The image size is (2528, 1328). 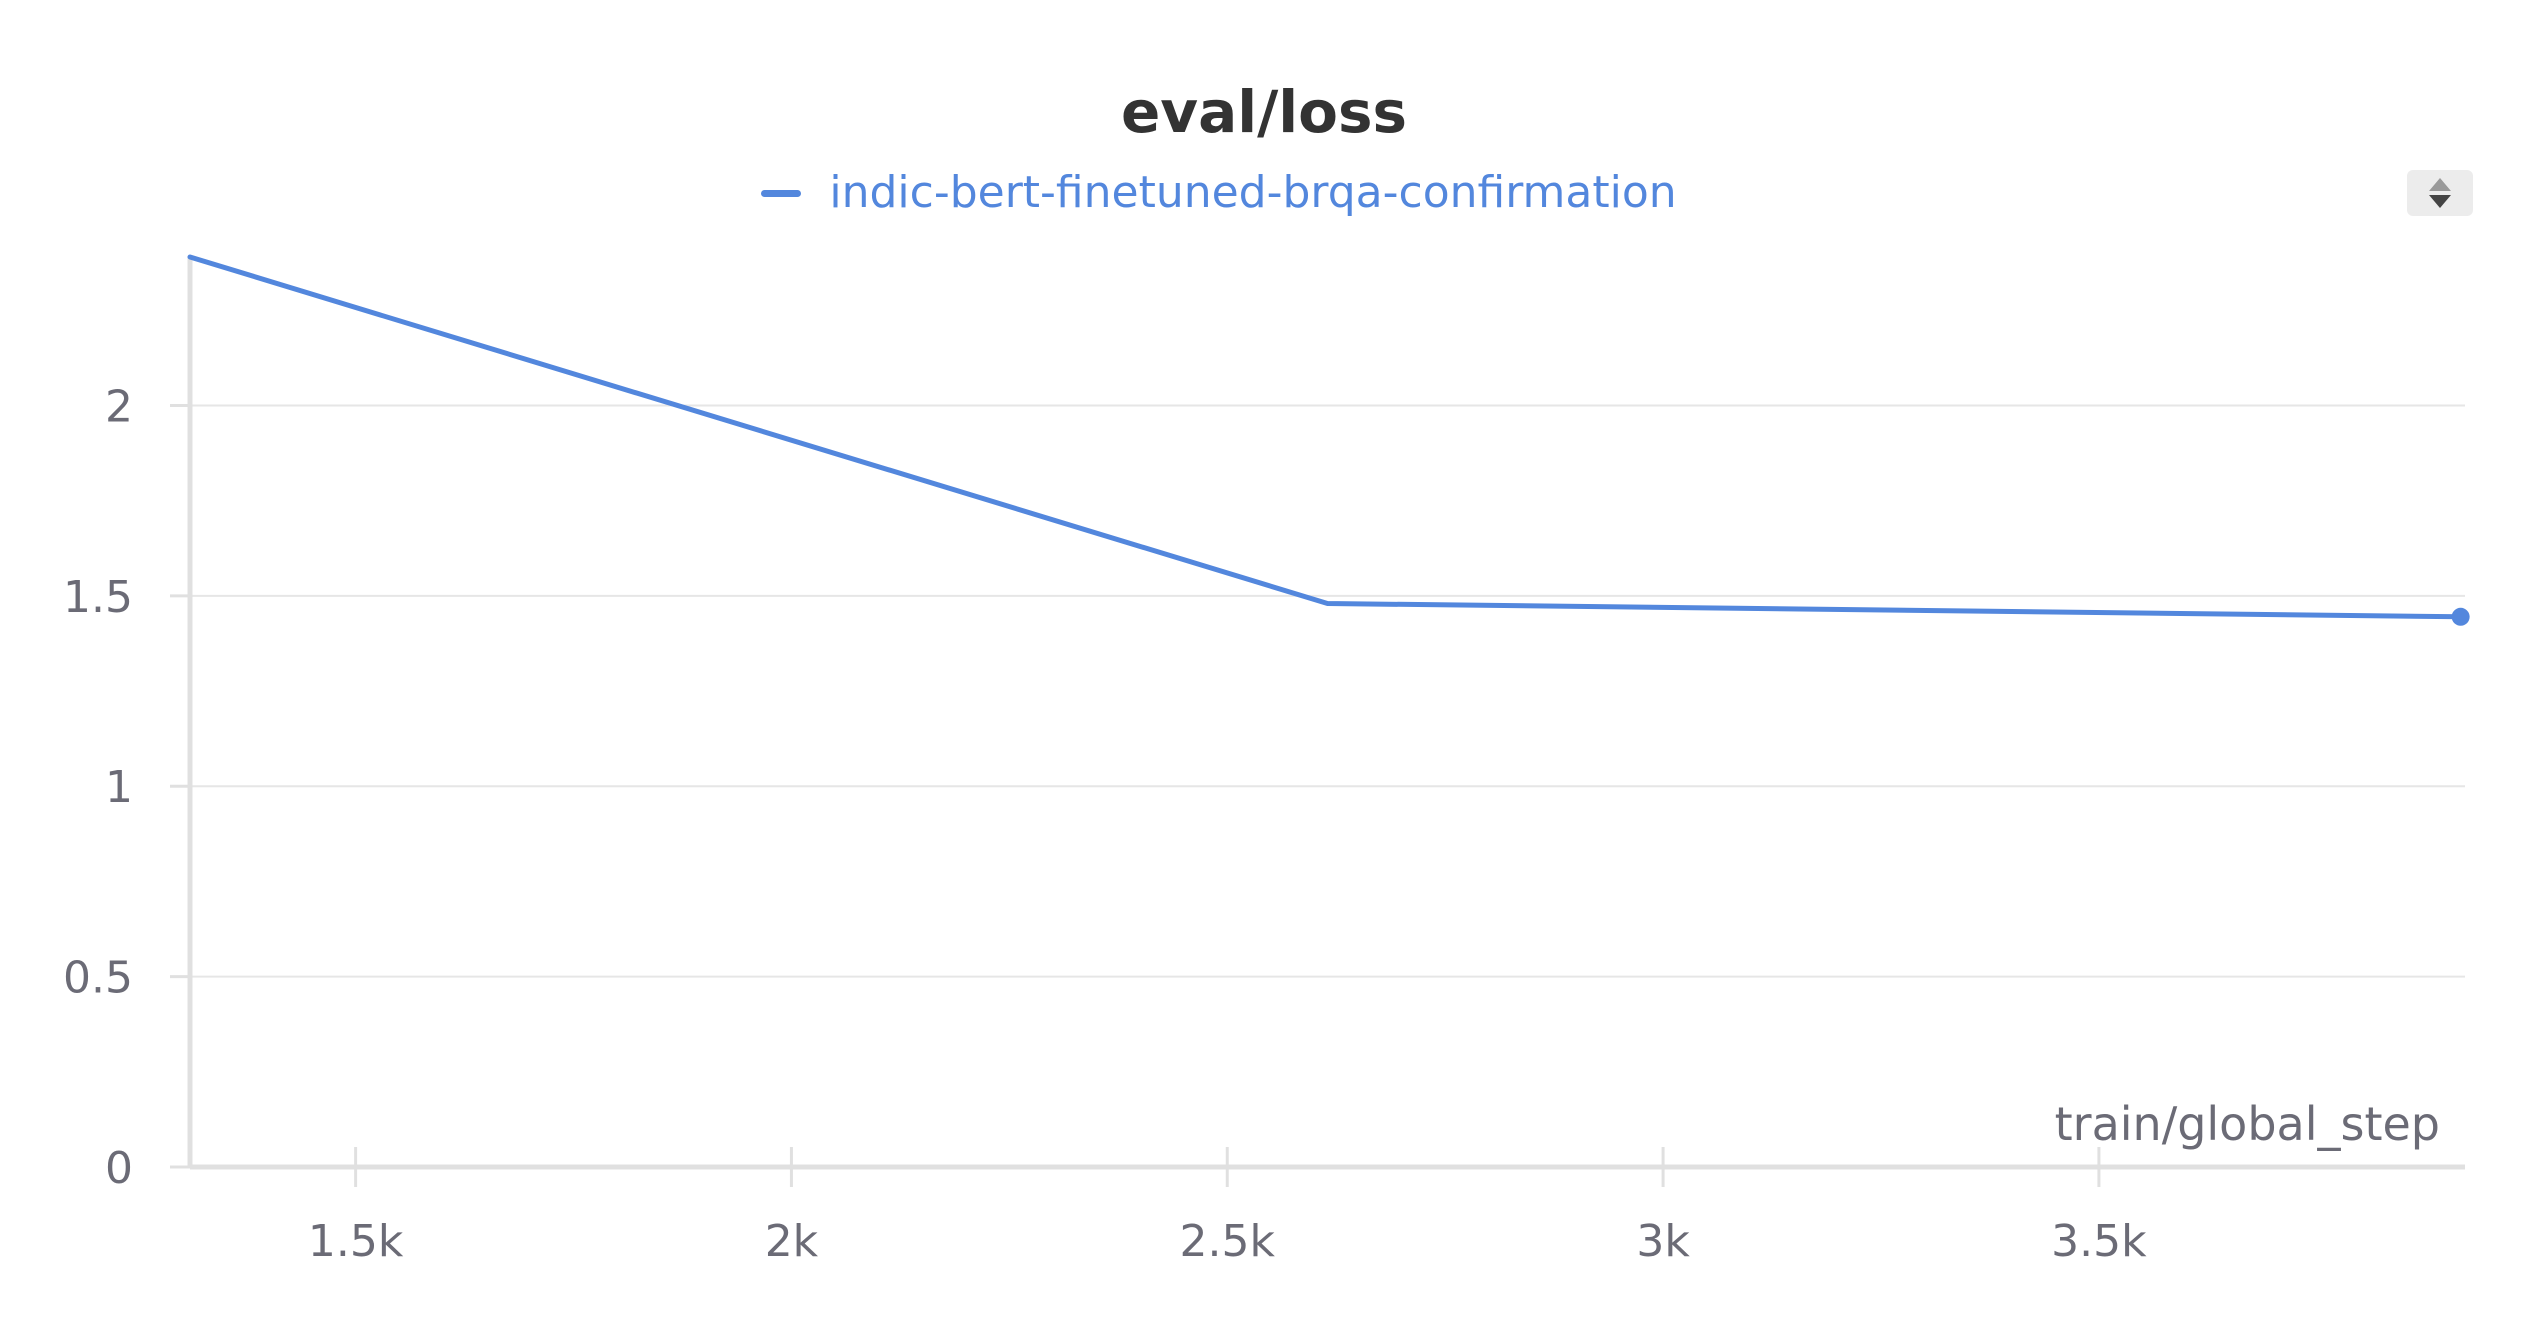 What do you see at coordinates (98, 978) in the screenshot?
I see `y-tick-label: 0.5` at bounding box center [98, 978].